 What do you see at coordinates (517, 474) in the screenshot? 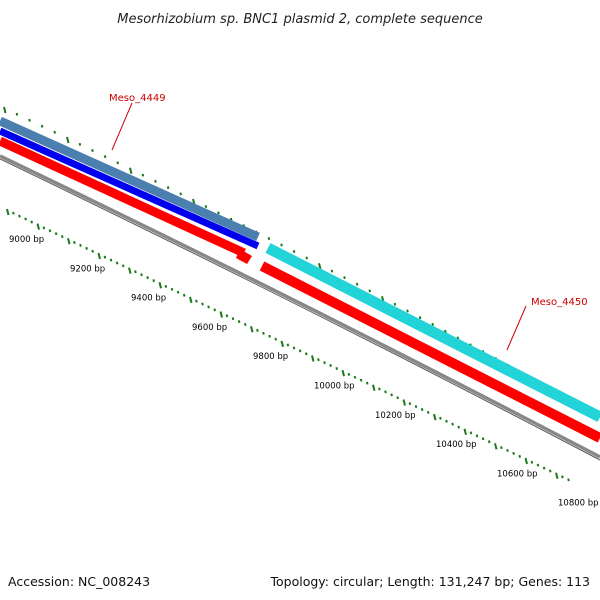
I see `bp-scale-label: 10600 bp` at bounding box center [517, 474].